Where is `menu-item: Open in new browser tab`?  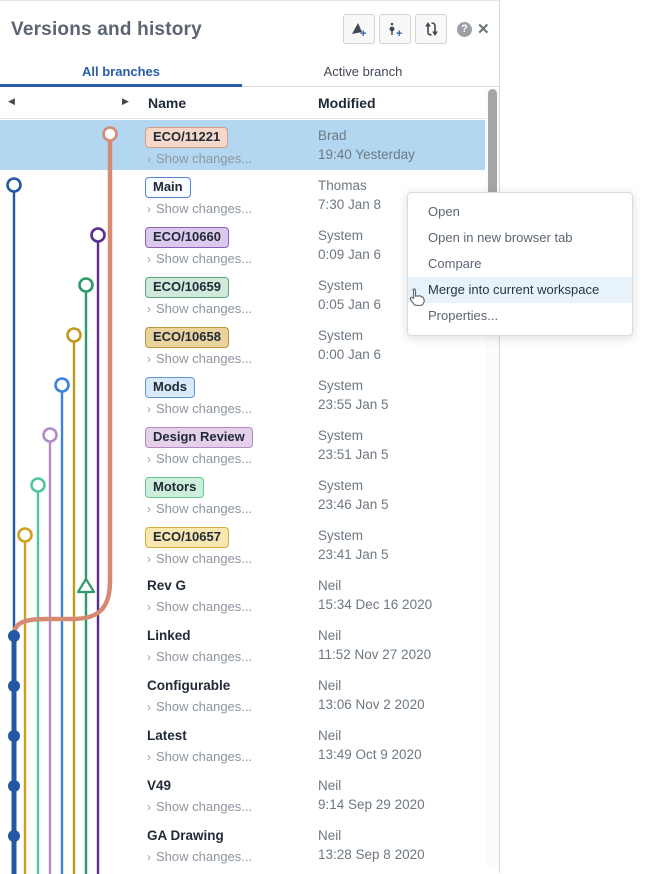 menu-item: Open in new browser tab is located at coordinates (500, 237).